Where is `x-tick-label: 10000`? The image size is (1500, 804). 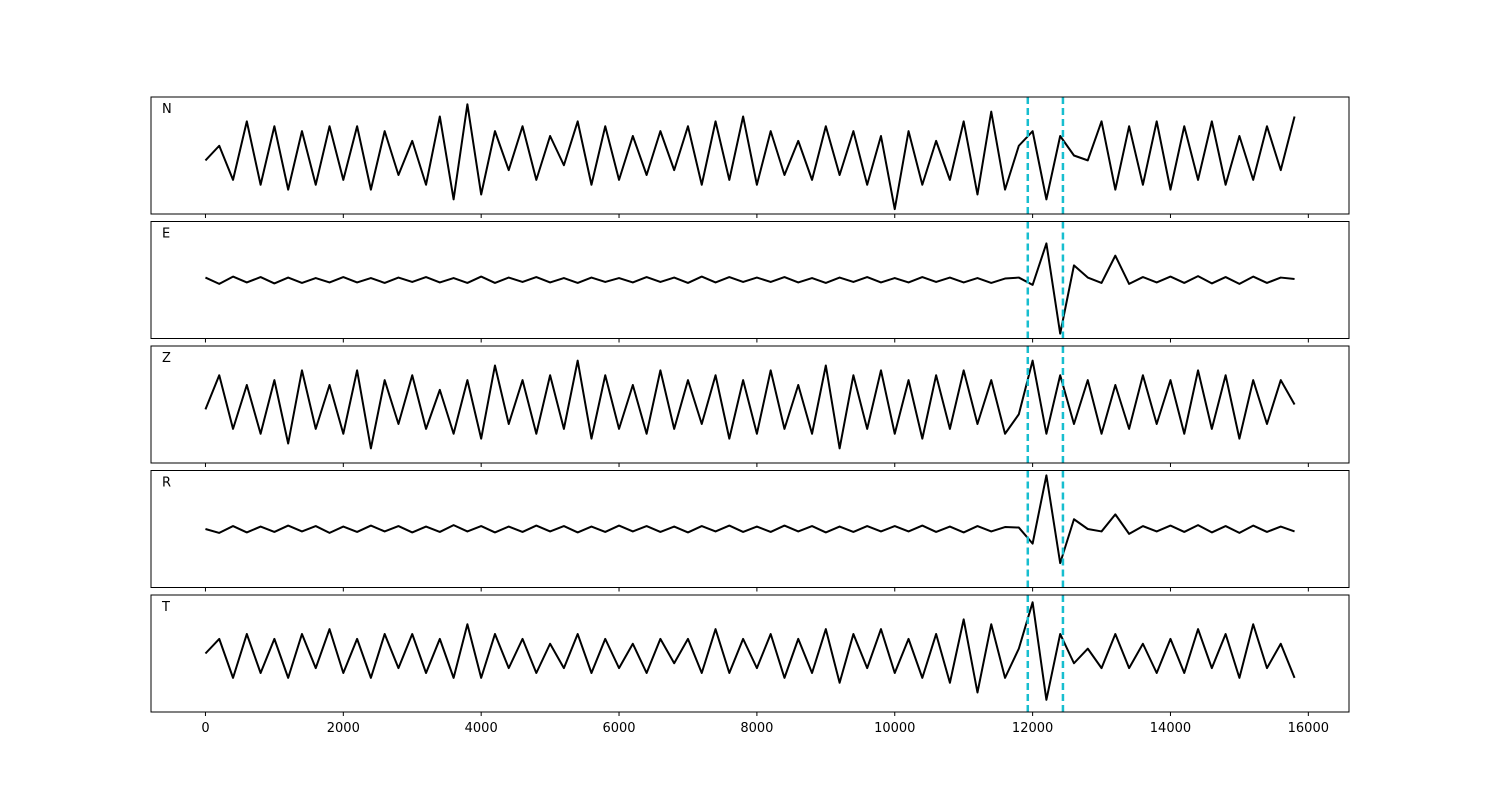 x-tick-label: 10000 is located at coordinates (894, 728).